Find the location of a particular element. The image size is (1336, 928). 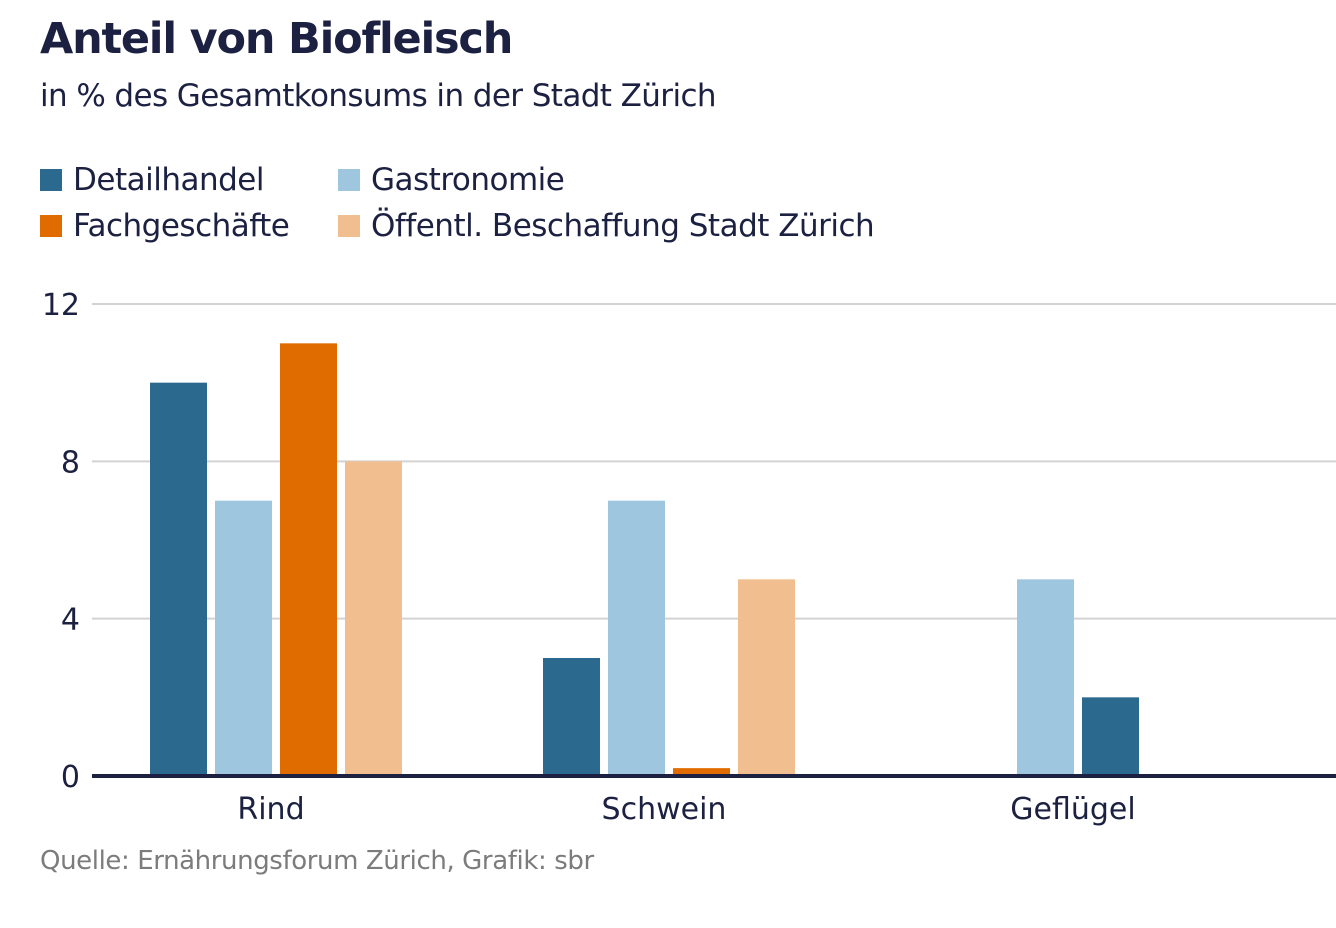

legend-label: Detailhandel is located at coordinates (168, 180).